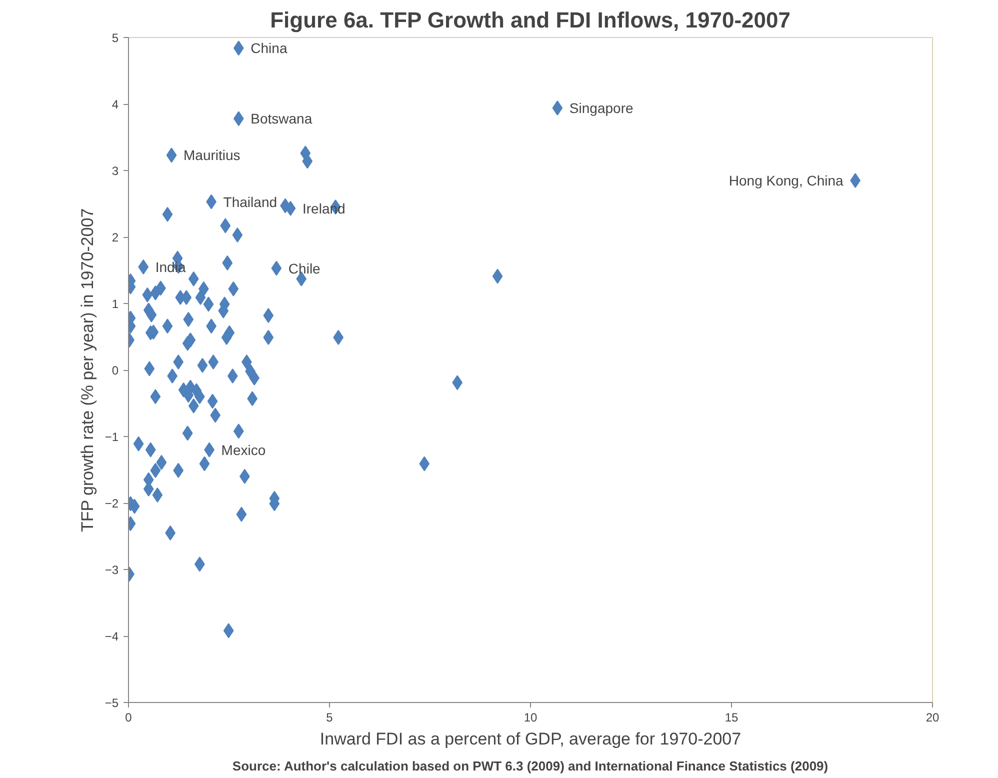 The height and width of the screenshot is (778, 998). Describe the element at coordinates (115, 371) in the screenshot. I see `y-tick-label: 0` at that location.